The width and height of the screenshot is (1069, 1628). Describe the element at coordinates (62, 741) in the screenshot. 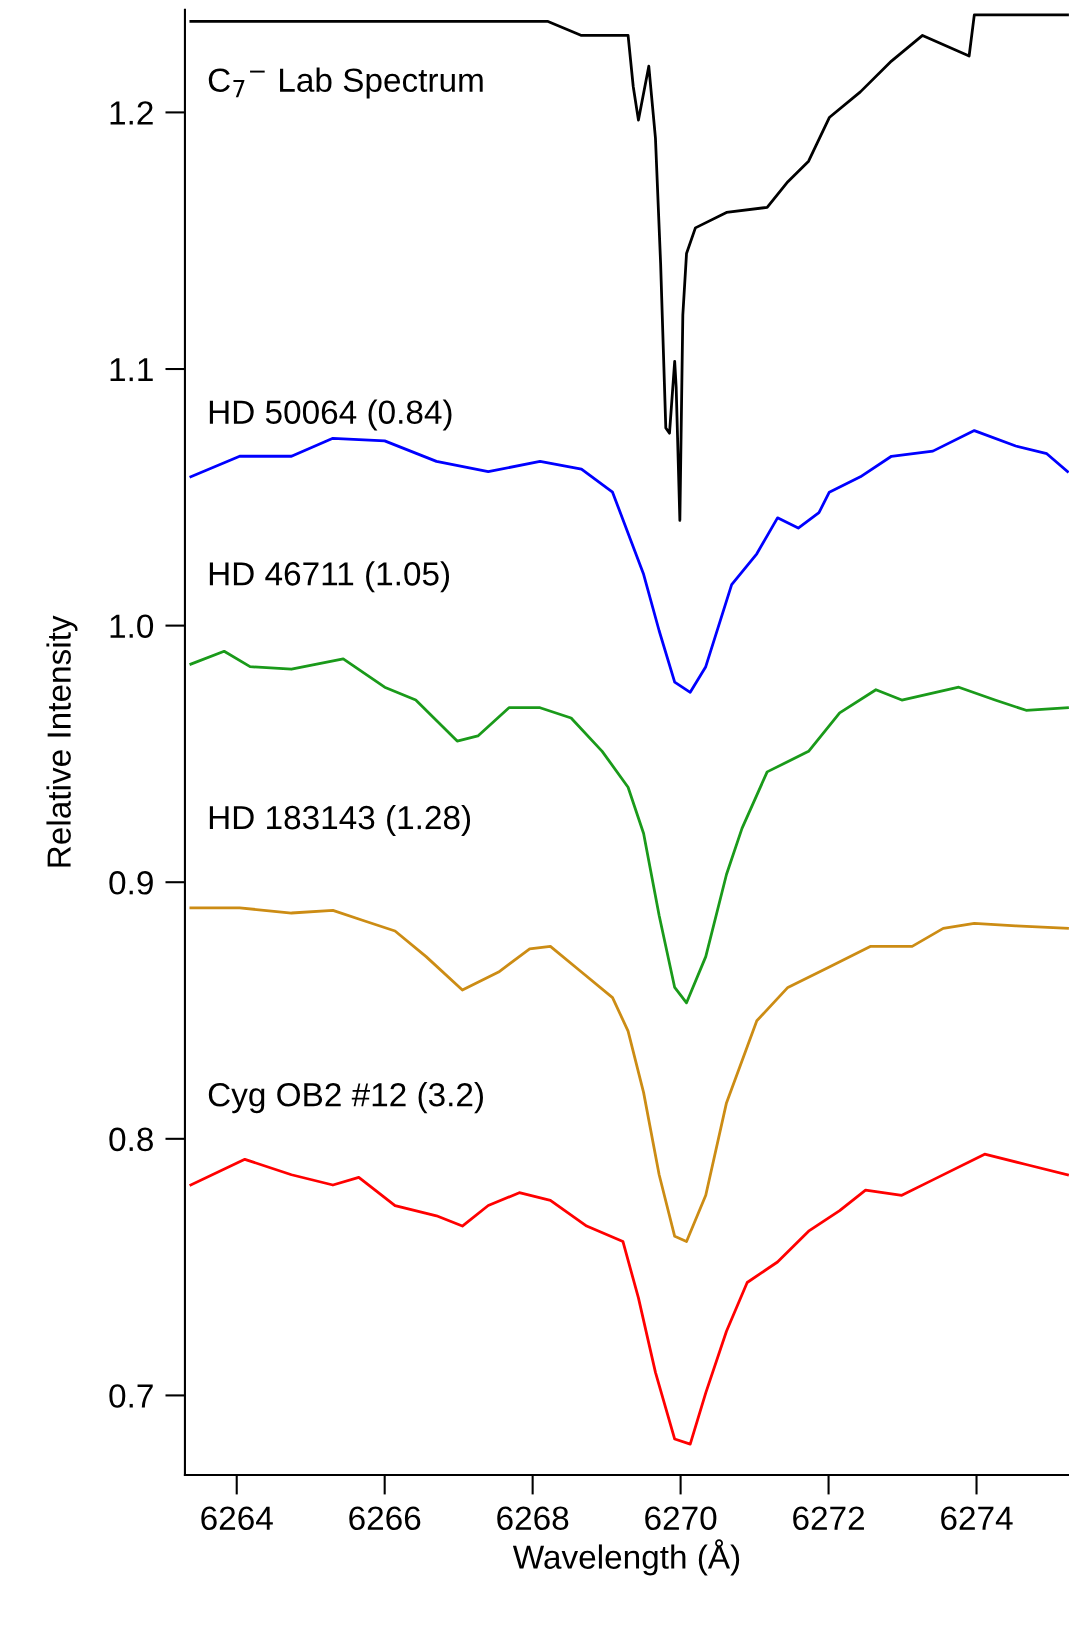

I see `y-axis-title: Relative Intensity` at that location.